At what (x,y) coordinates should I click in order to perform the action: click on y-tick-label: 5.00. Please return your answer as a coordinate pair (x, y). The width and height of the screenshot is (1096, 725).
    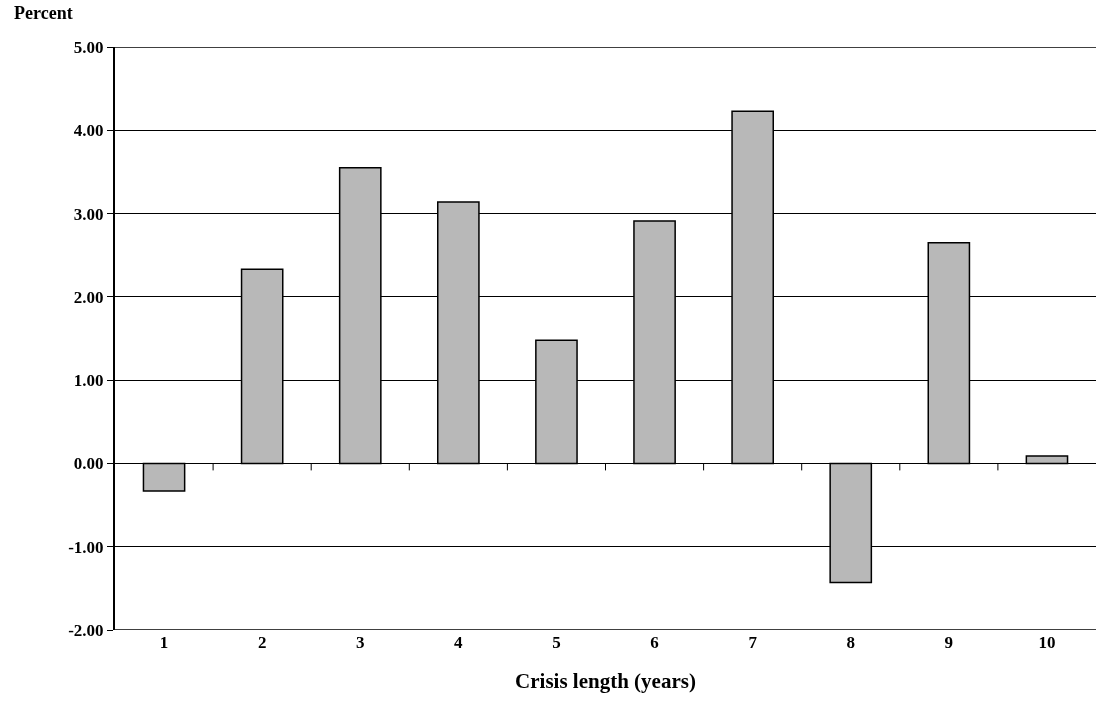
    Looking at the image, I should click on (88, 47).